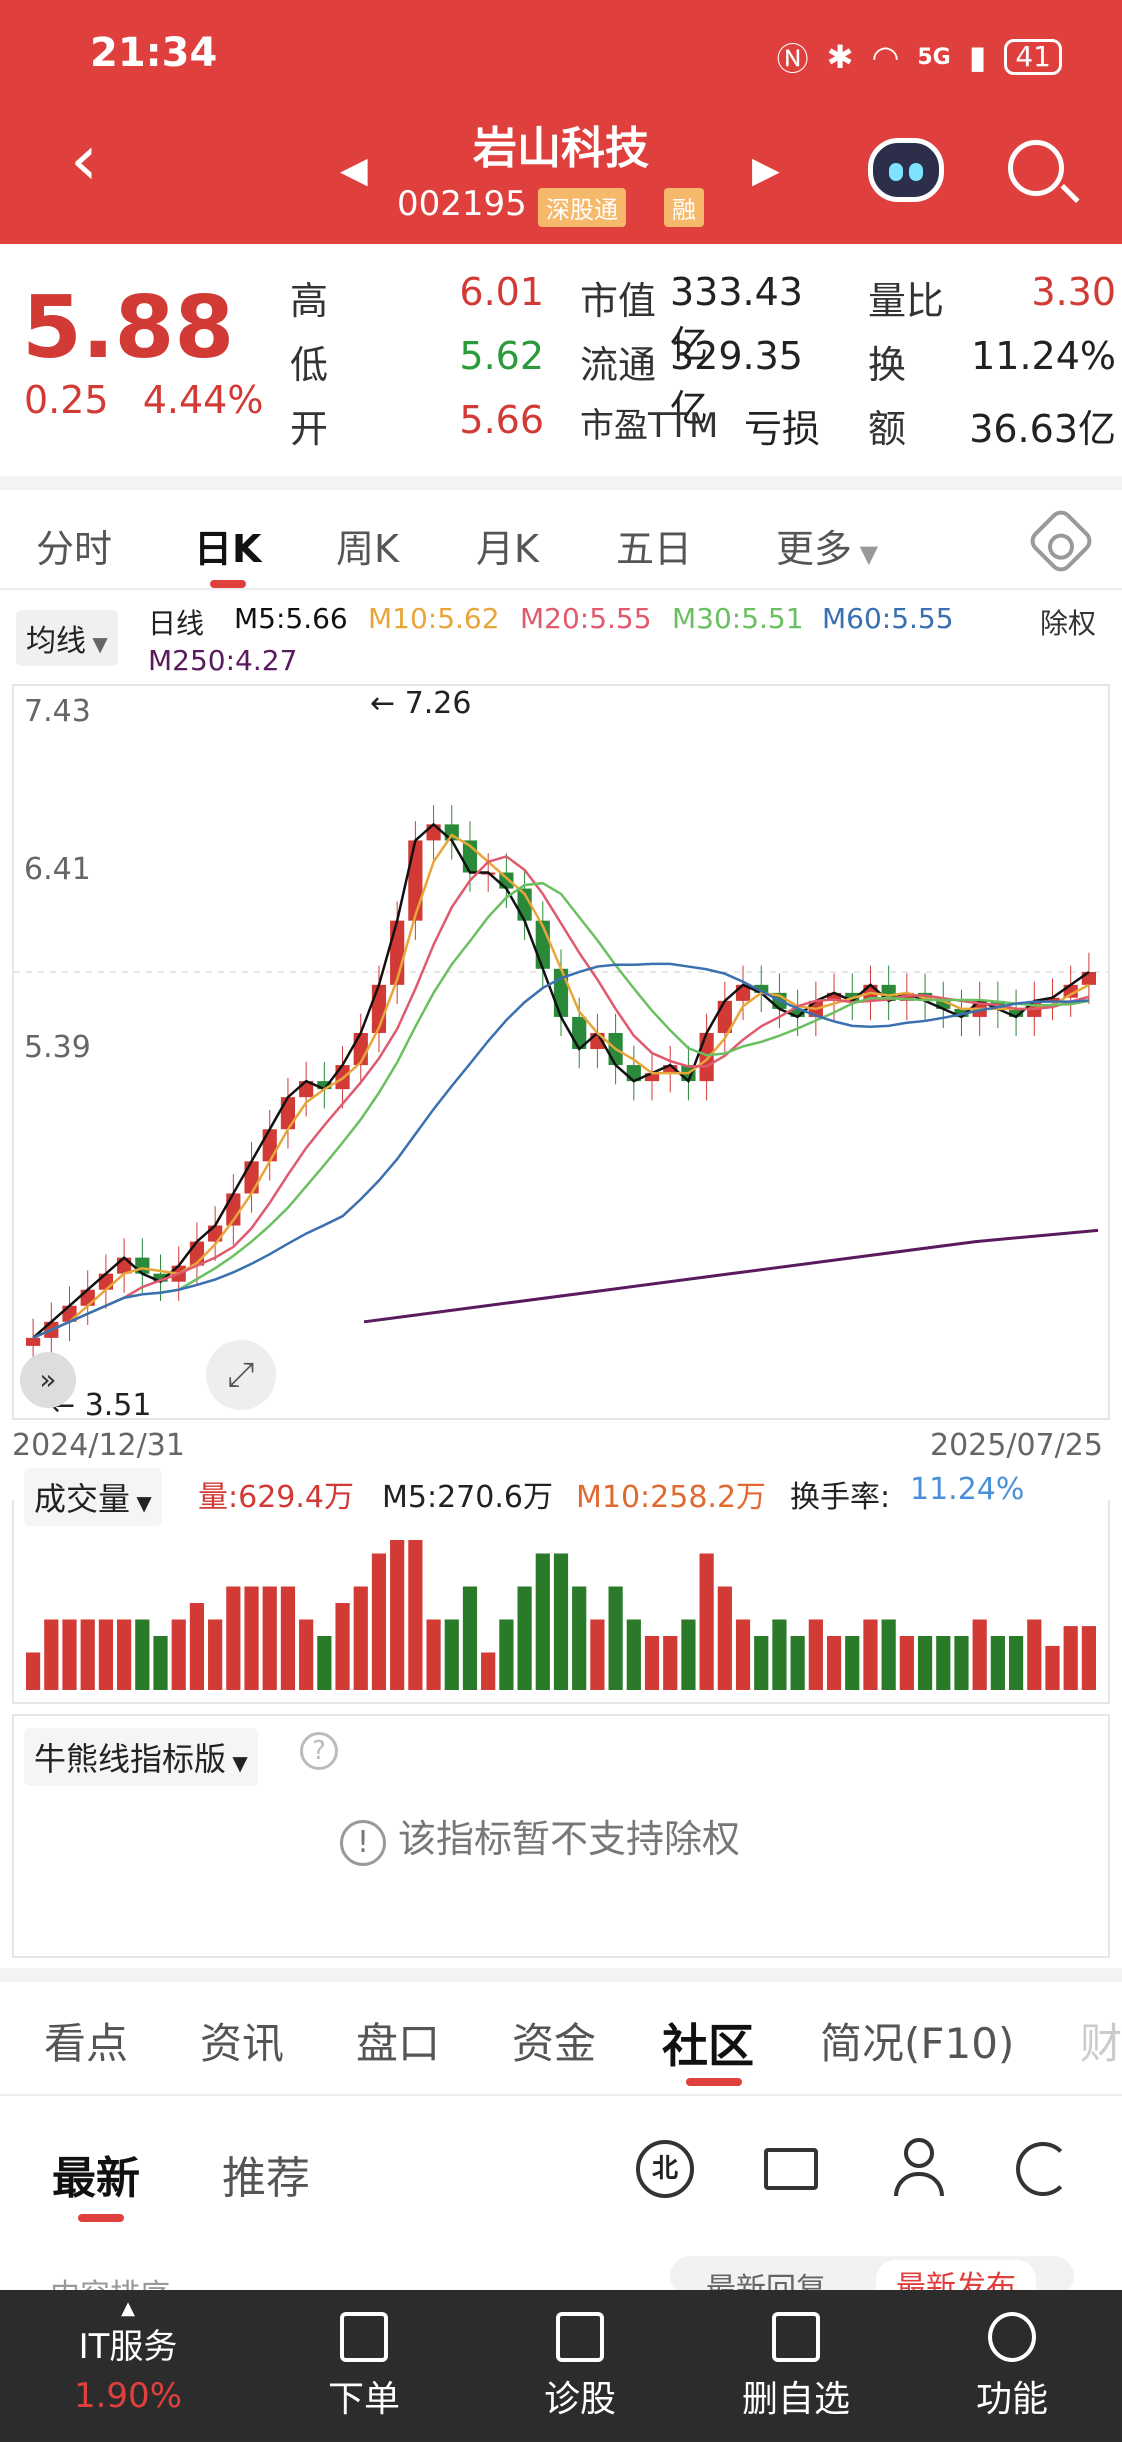 Image resolution: width=1122 pixels, height=2442 pixels. I want to click on tab-five-day: 五日, so click(654, 549).